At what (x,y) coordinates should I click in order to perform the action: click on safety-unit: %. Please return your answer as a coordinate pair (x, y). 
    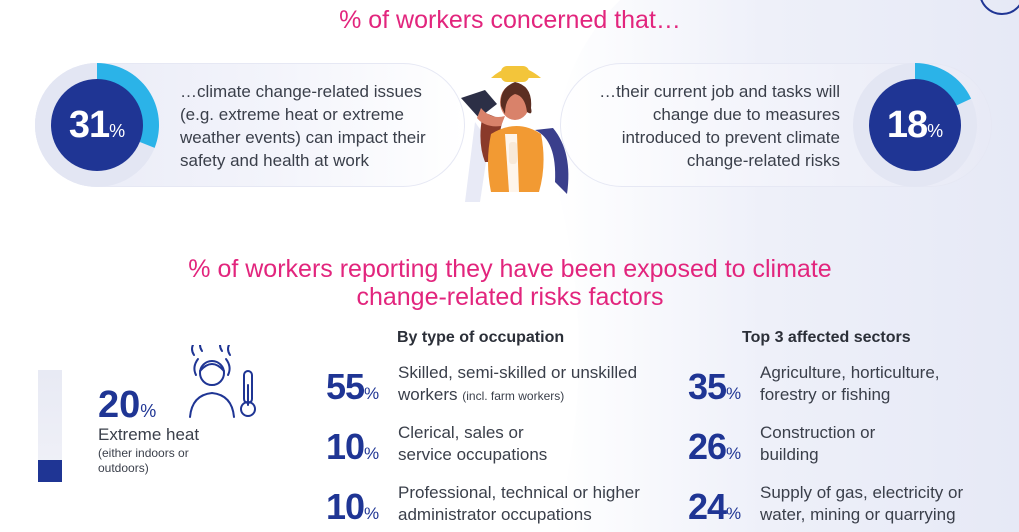
    Looking at the image, I should click on (117, 130).